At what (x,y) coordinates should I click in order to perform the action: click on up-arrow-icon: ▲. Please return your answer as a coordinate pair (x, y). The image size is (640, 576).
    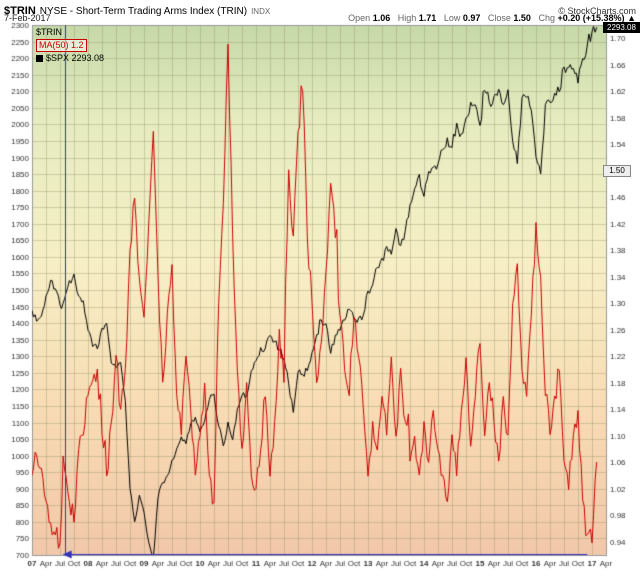
    Looking at the image, I should click on (631, 18).